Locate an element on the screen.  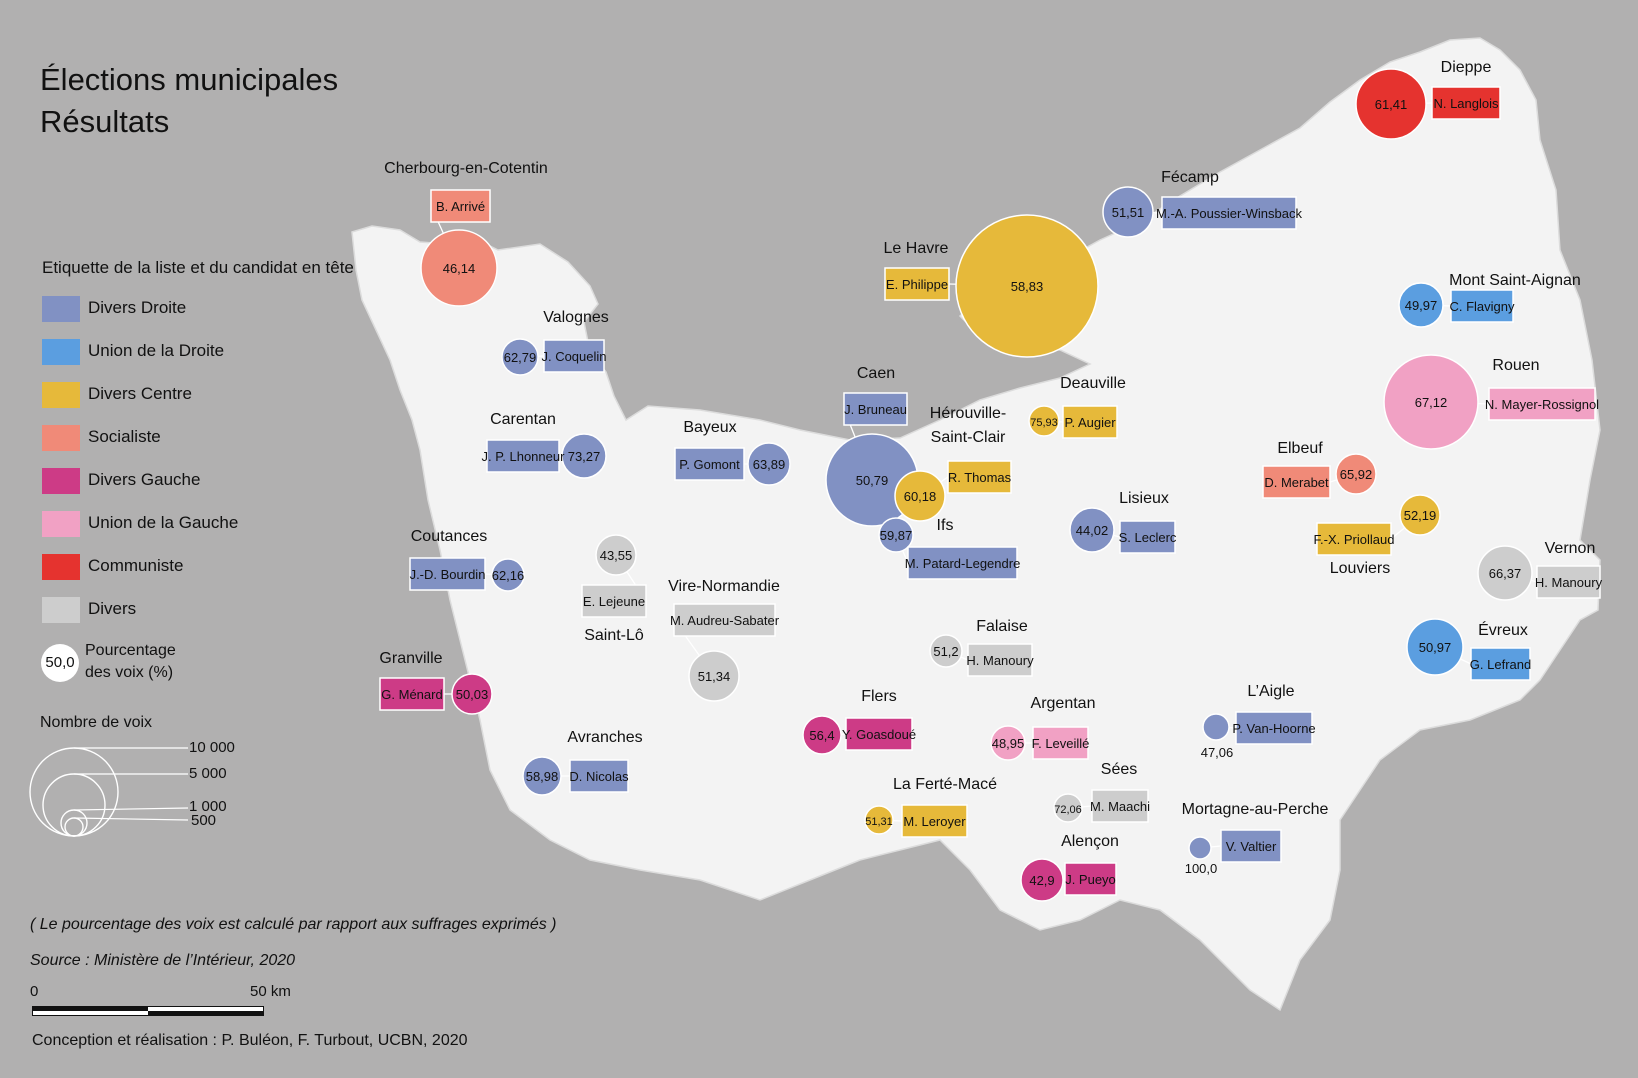
vote-percentage: 62,79 is located at coordinates (520, 357).